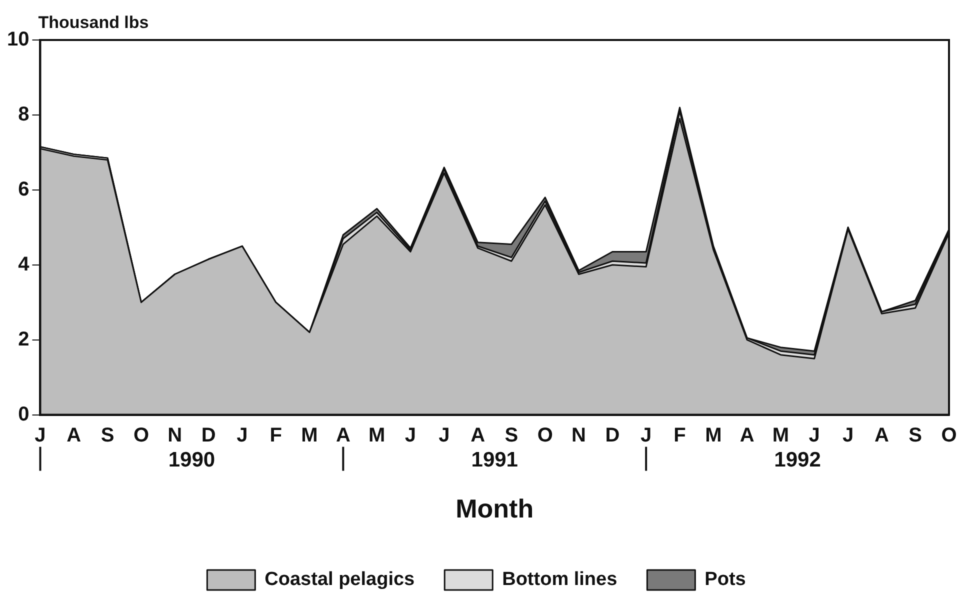  Describe the element at coordinates (494, 460) in the screenshot. I see `text: 1991` at that location.